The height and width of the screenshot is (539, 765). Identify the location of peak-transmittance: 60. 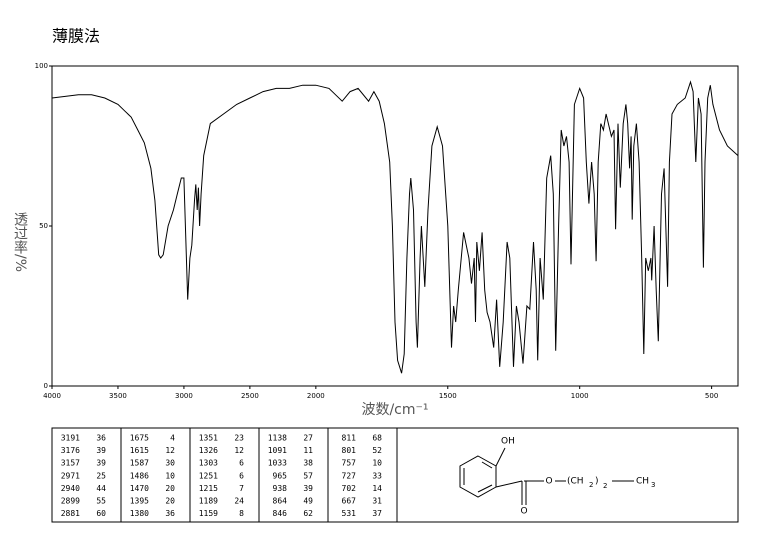
(101, 513).